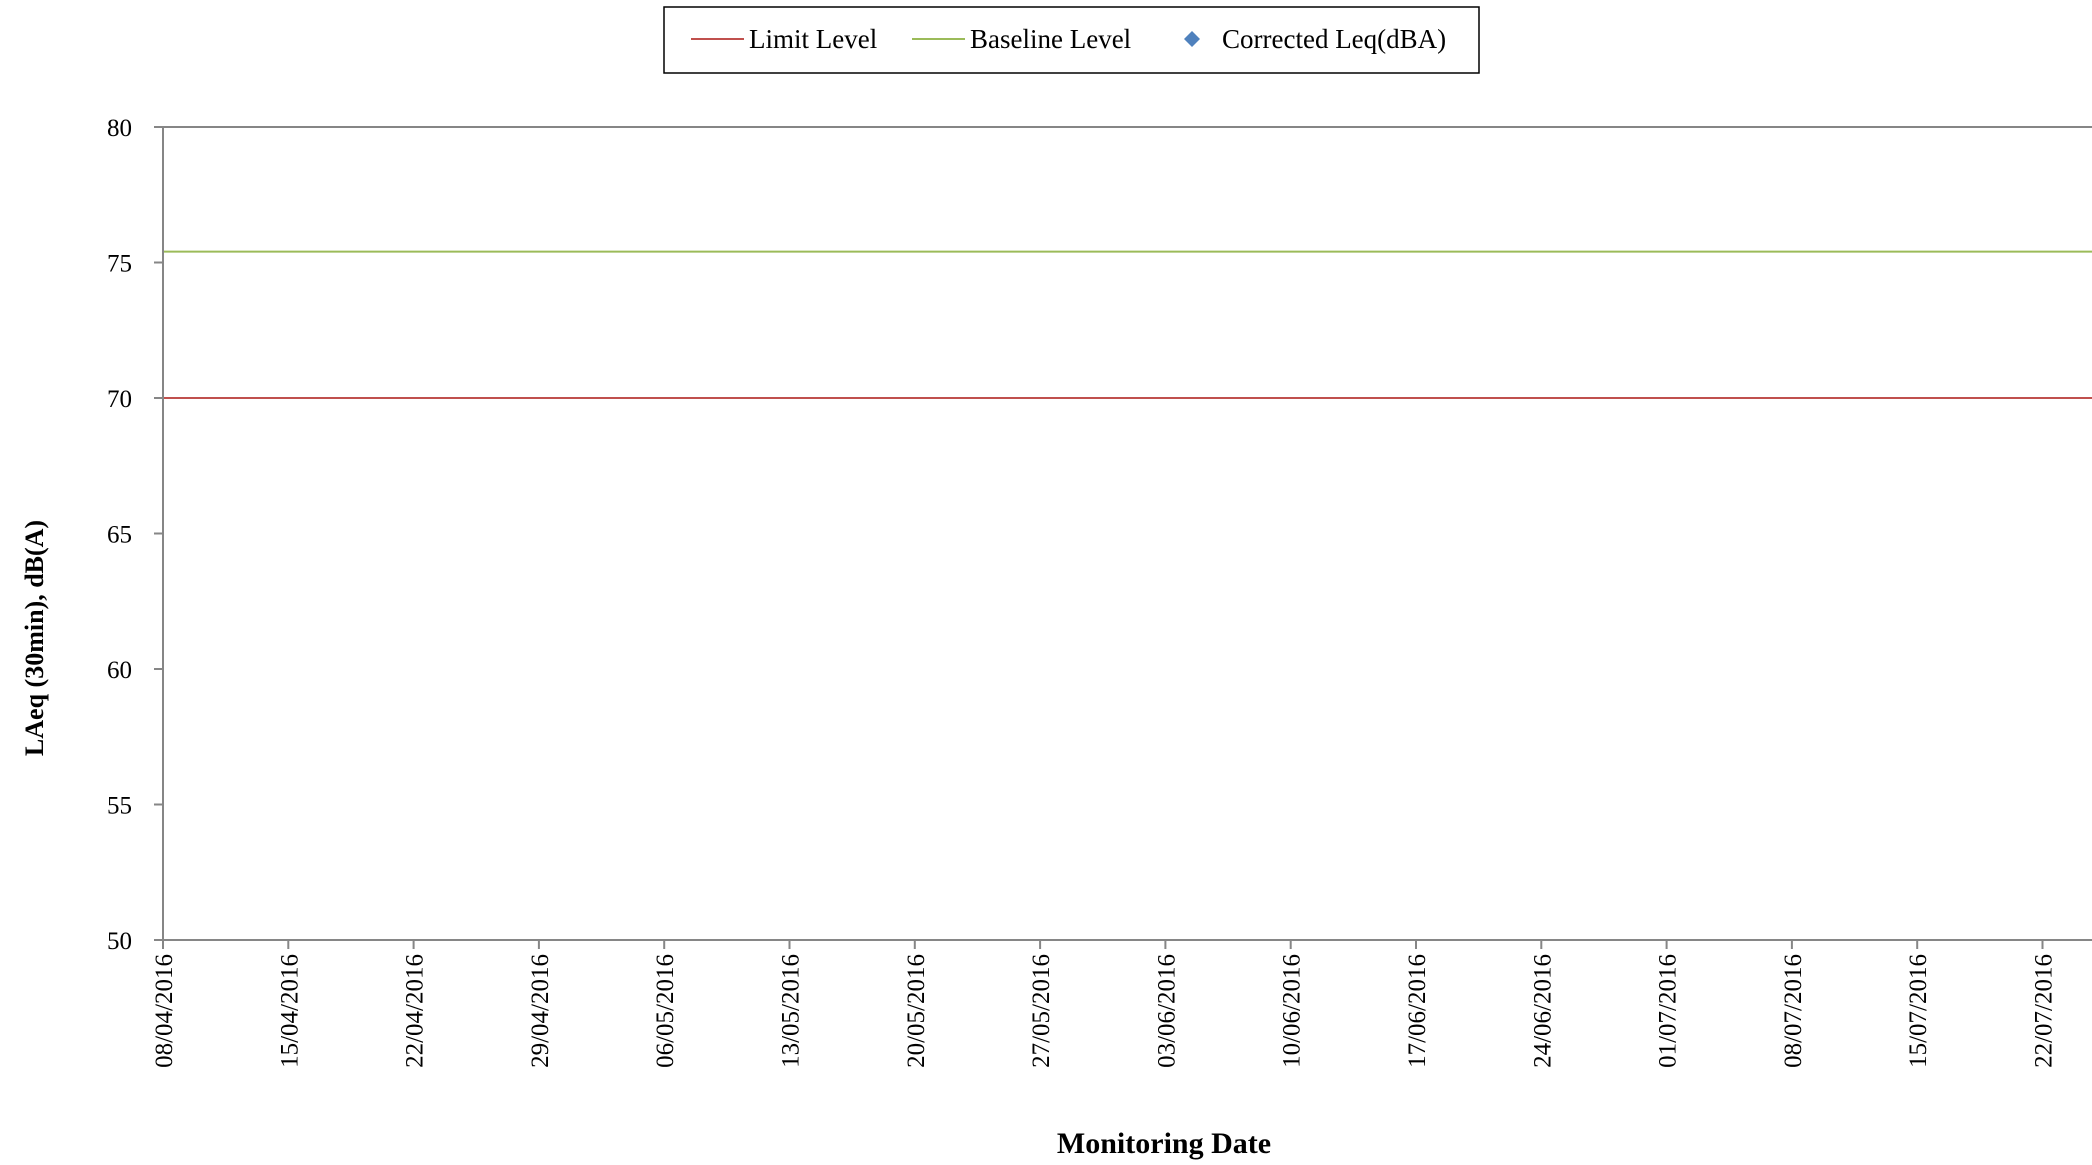 The width and height of the screenshot is (2092, 1165). What do you see at coordinates (119, 128) in the screenshot?
I see `y-tick-label: 80` at bounding box center [119, 128].